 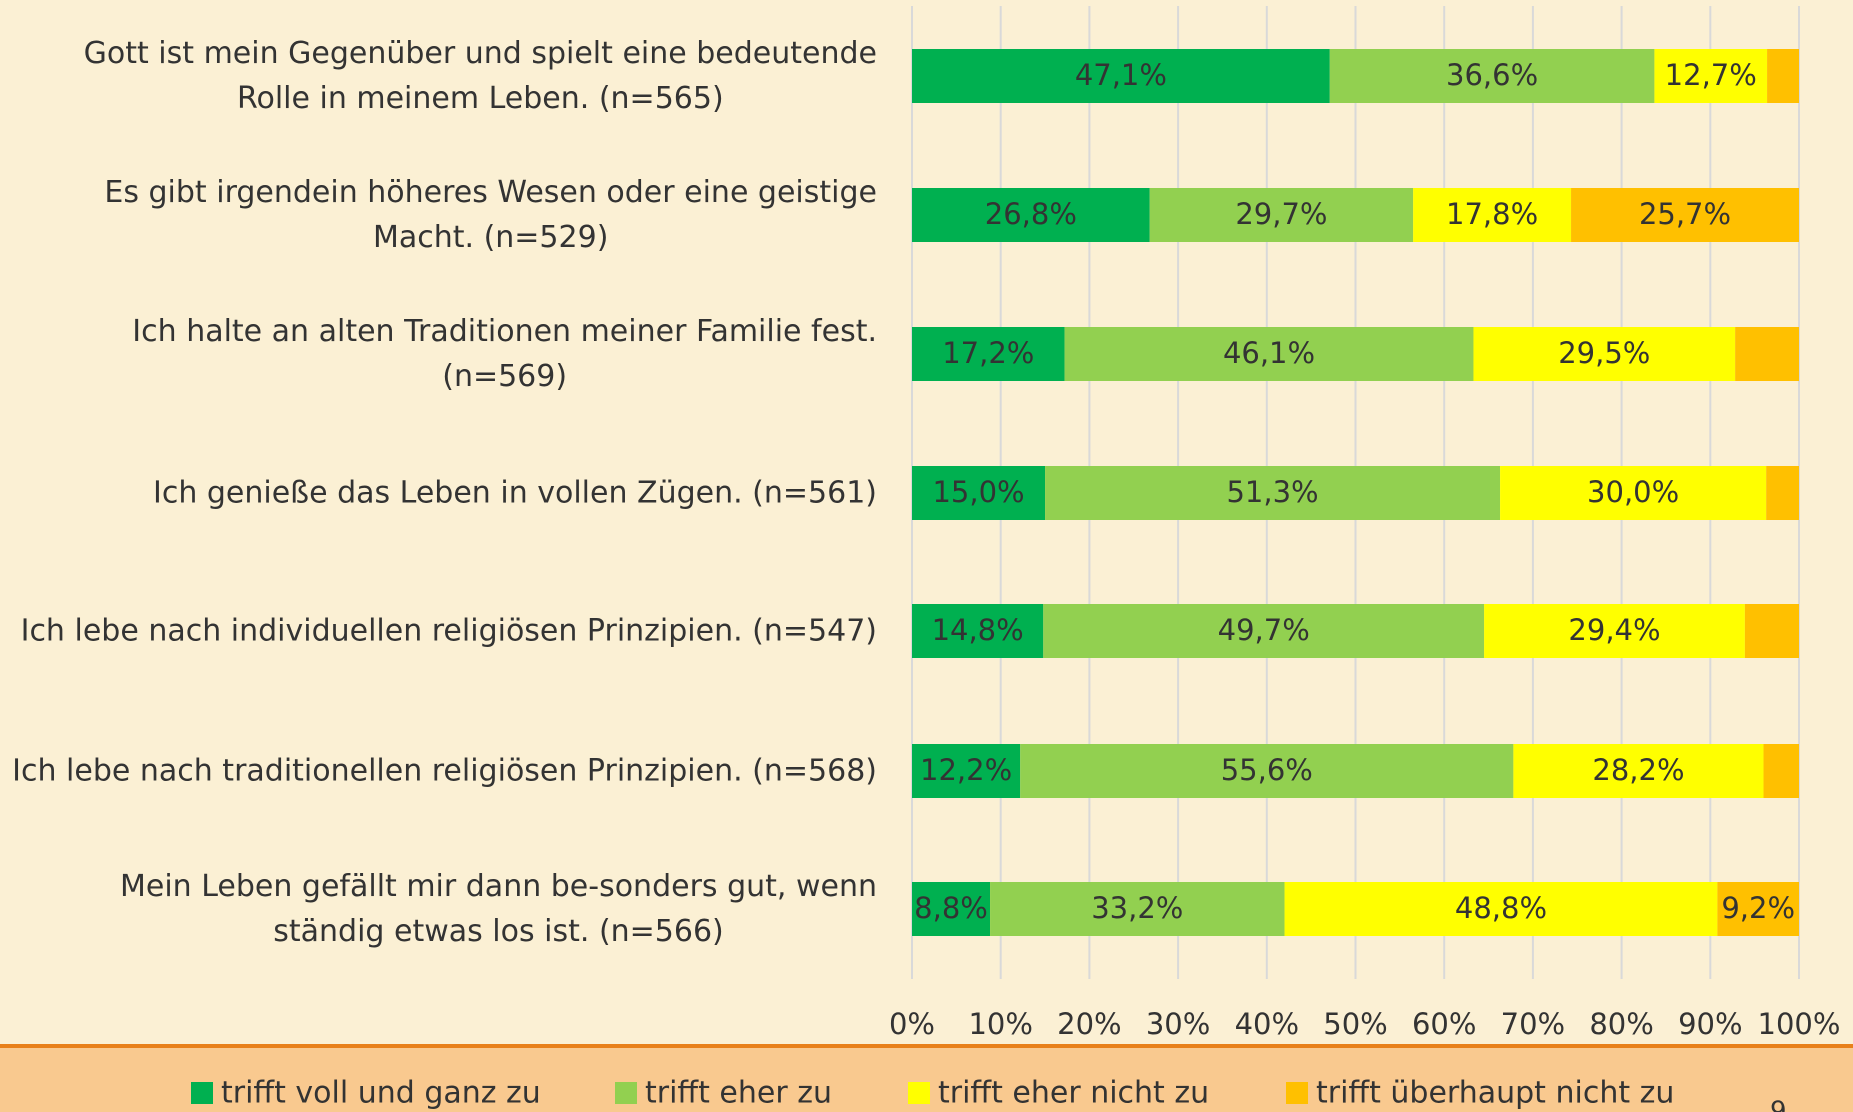 I want to click on value-label: 28,2%, so click(x=1638, y=770).